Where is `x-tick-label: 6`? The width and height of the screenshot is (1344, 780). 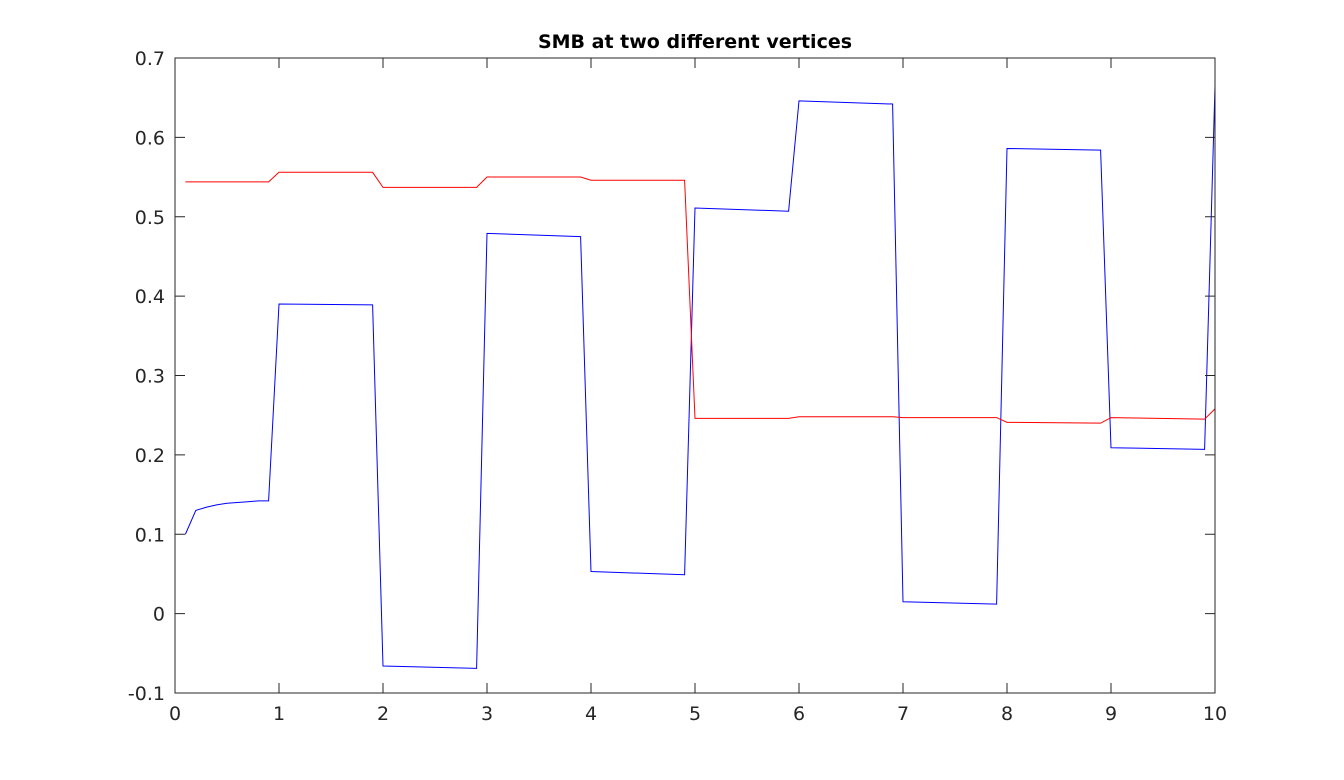
x-tick-label: 6 is located at coordinates (799, 714).